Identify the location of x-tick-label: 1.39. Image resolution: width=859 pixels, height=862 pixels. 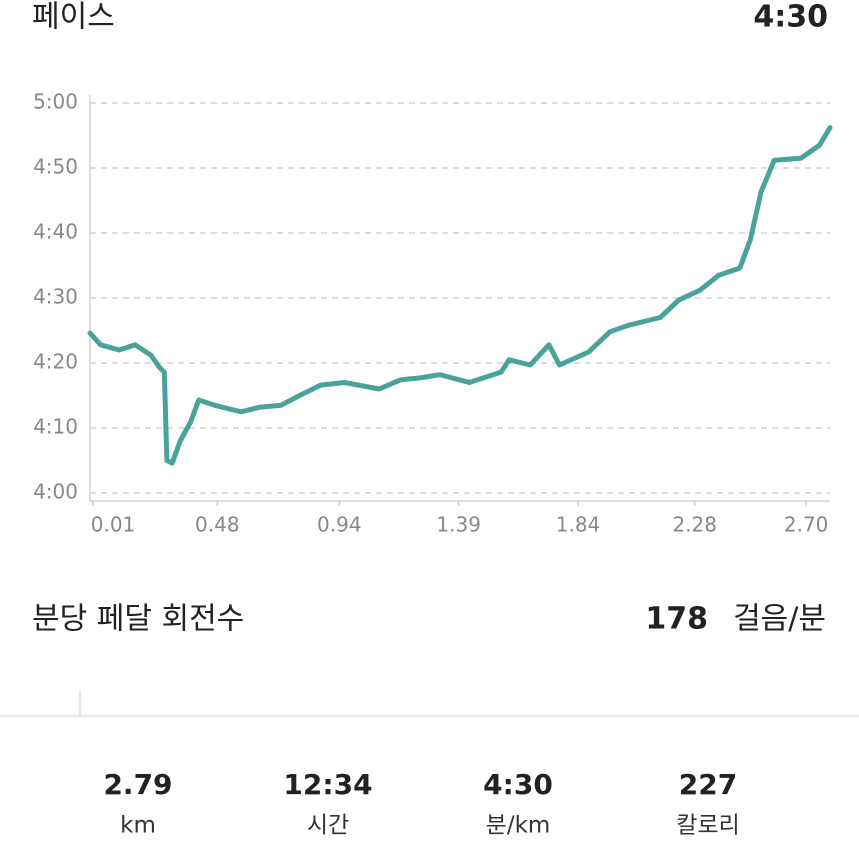
(458, 525).